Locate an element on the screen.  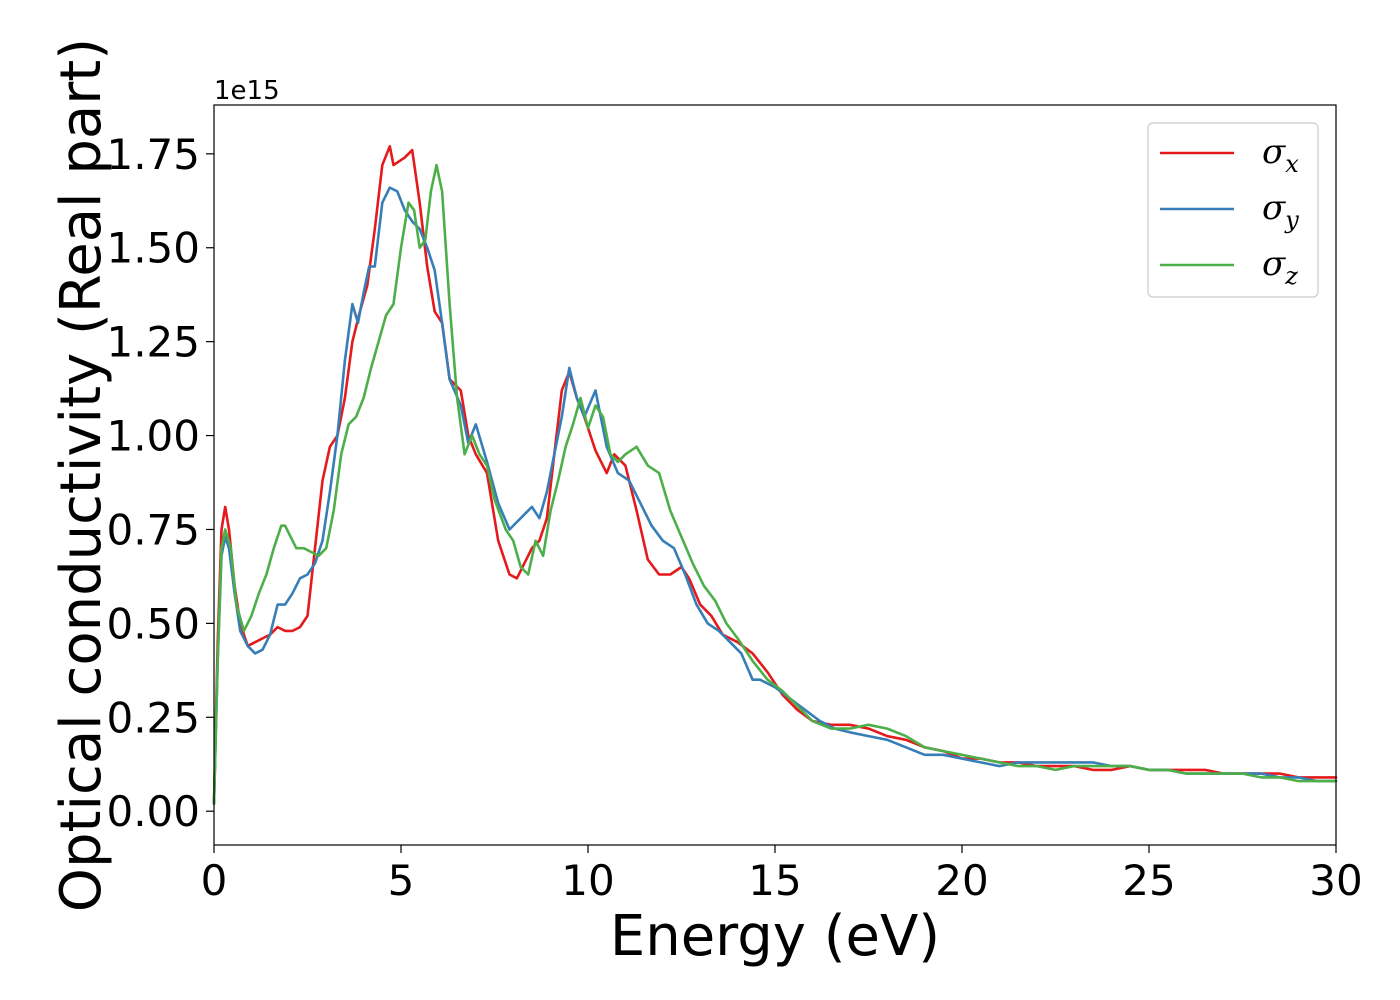
legend-entry-x: σx is located at coordinates (1280, 155).